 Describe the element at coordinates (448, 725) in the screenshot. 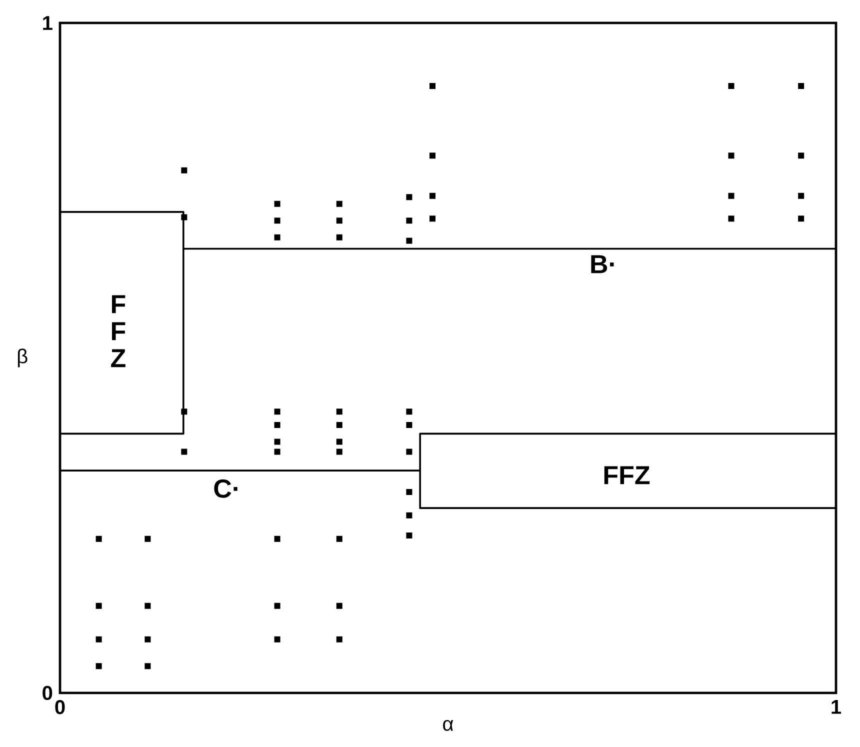

I see `x-axis-title: α` at that location.